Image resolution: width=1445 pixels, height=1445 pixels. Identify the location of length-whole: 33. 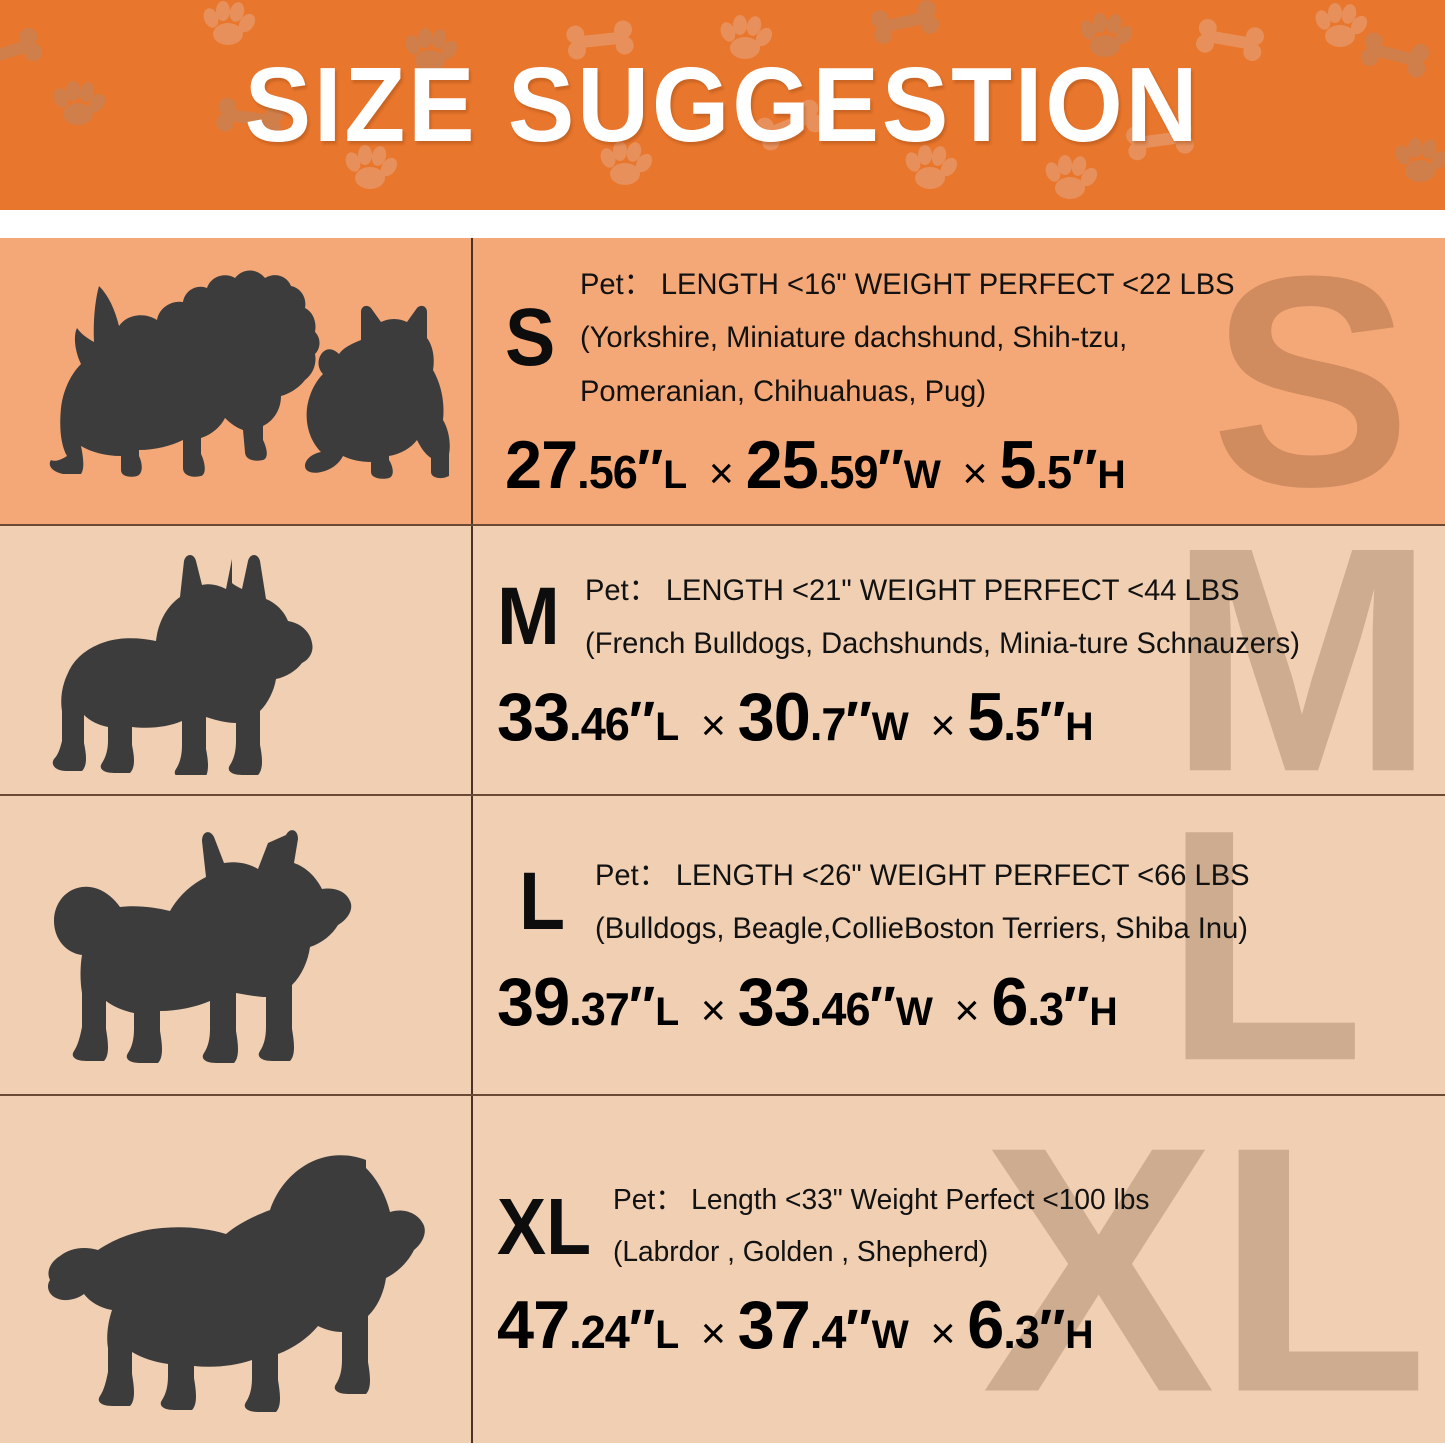
(533, 717).